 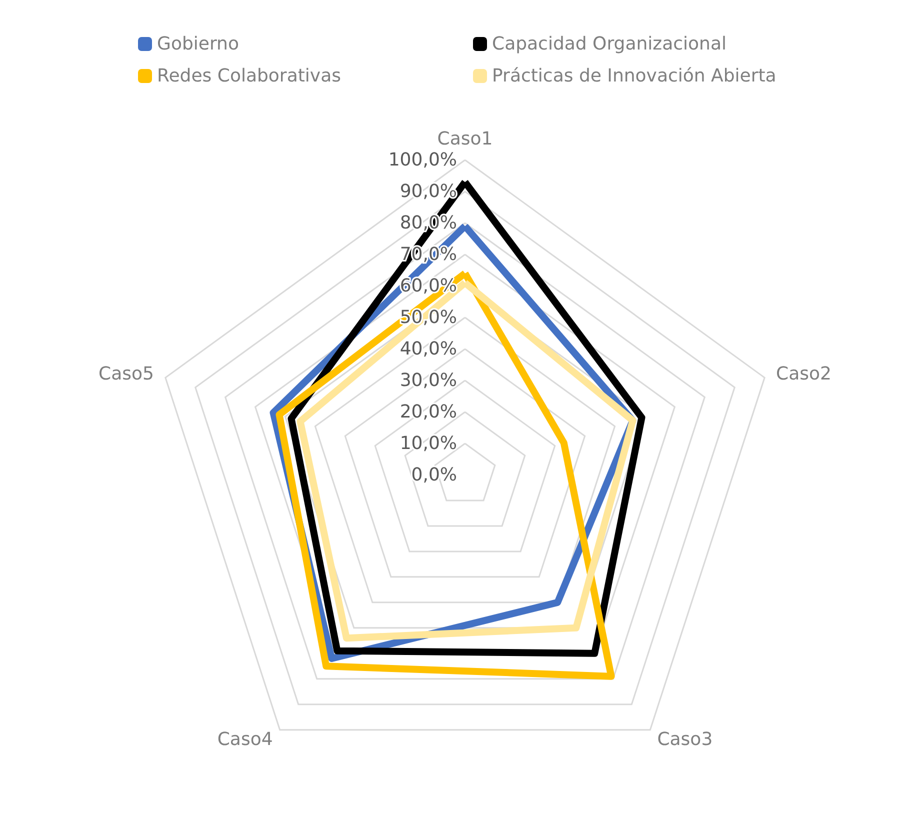 What do you see at coordinates (428, 191) in the screenshot?
I see `y-tick-label: 90,0%` at bounding box center [428, 191].